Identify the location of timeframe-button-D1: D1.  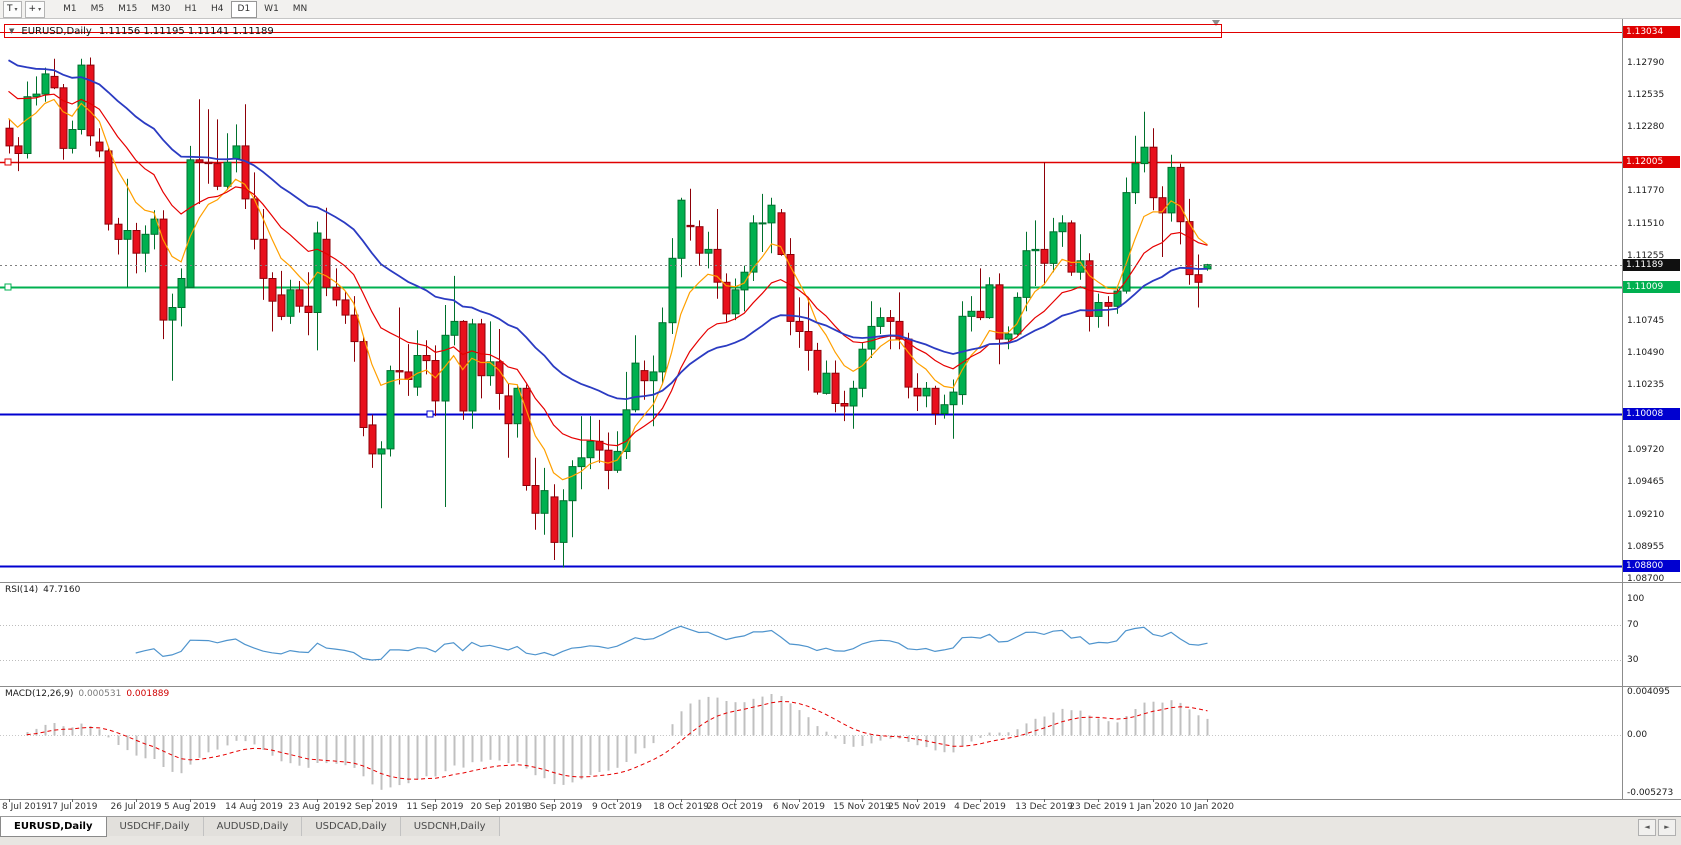
(244, 9).